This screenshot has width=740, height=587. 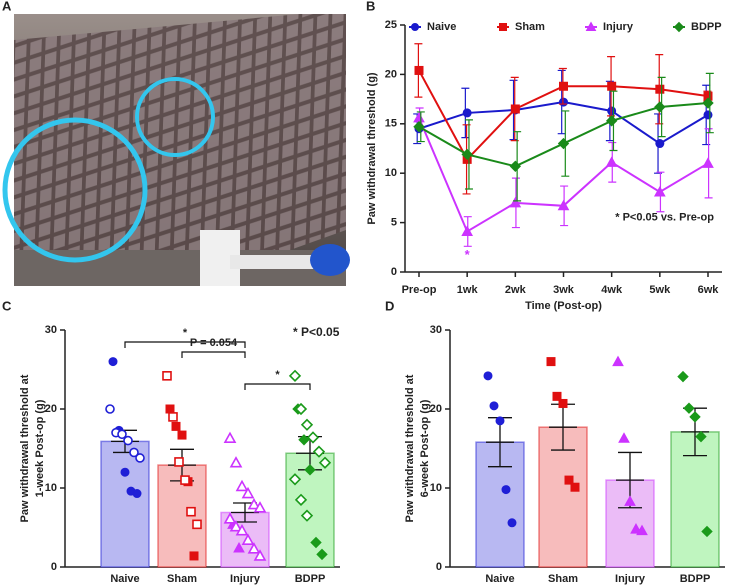 What do you see at coordinates (389, 305) in the screenshot?
I see `panel-label: D` at bounding box center [389, 305].